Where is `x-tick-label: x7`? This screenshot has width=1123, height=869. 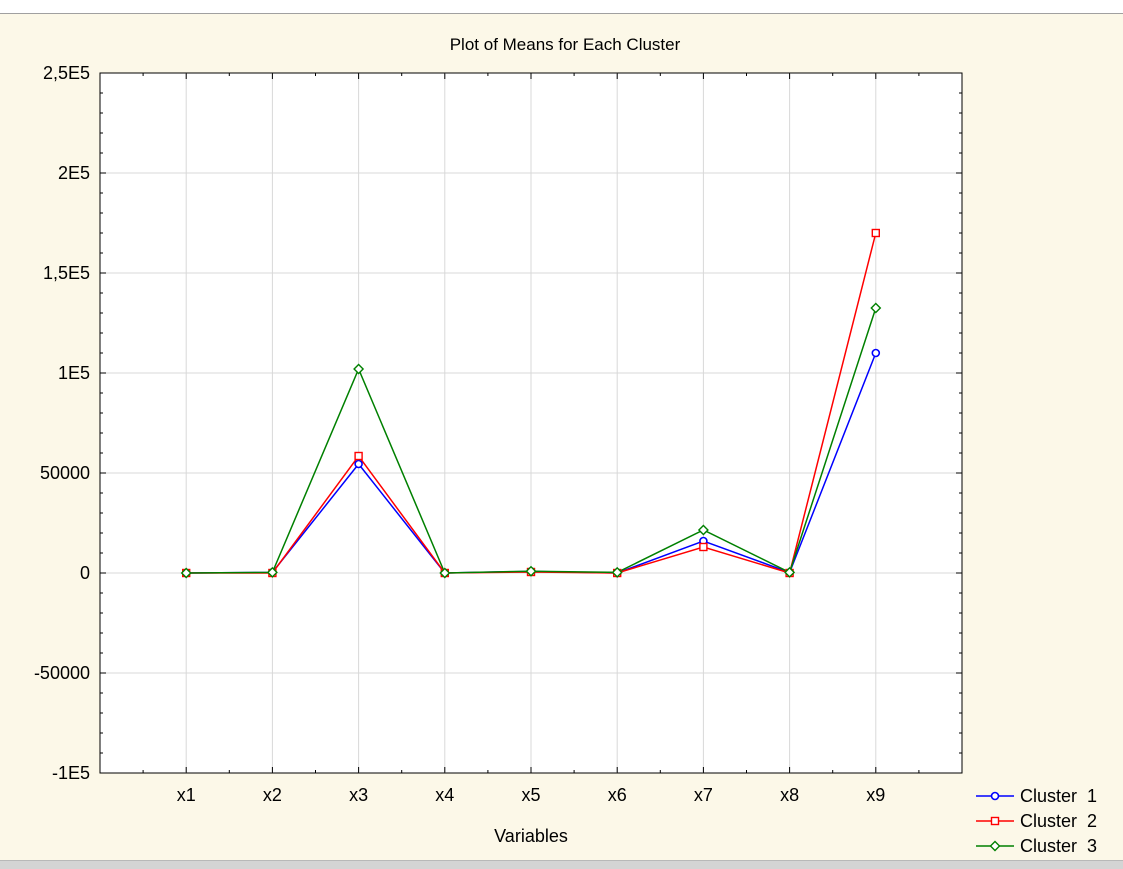
x-tick-label: x7 is located at coordinates (703, 795).